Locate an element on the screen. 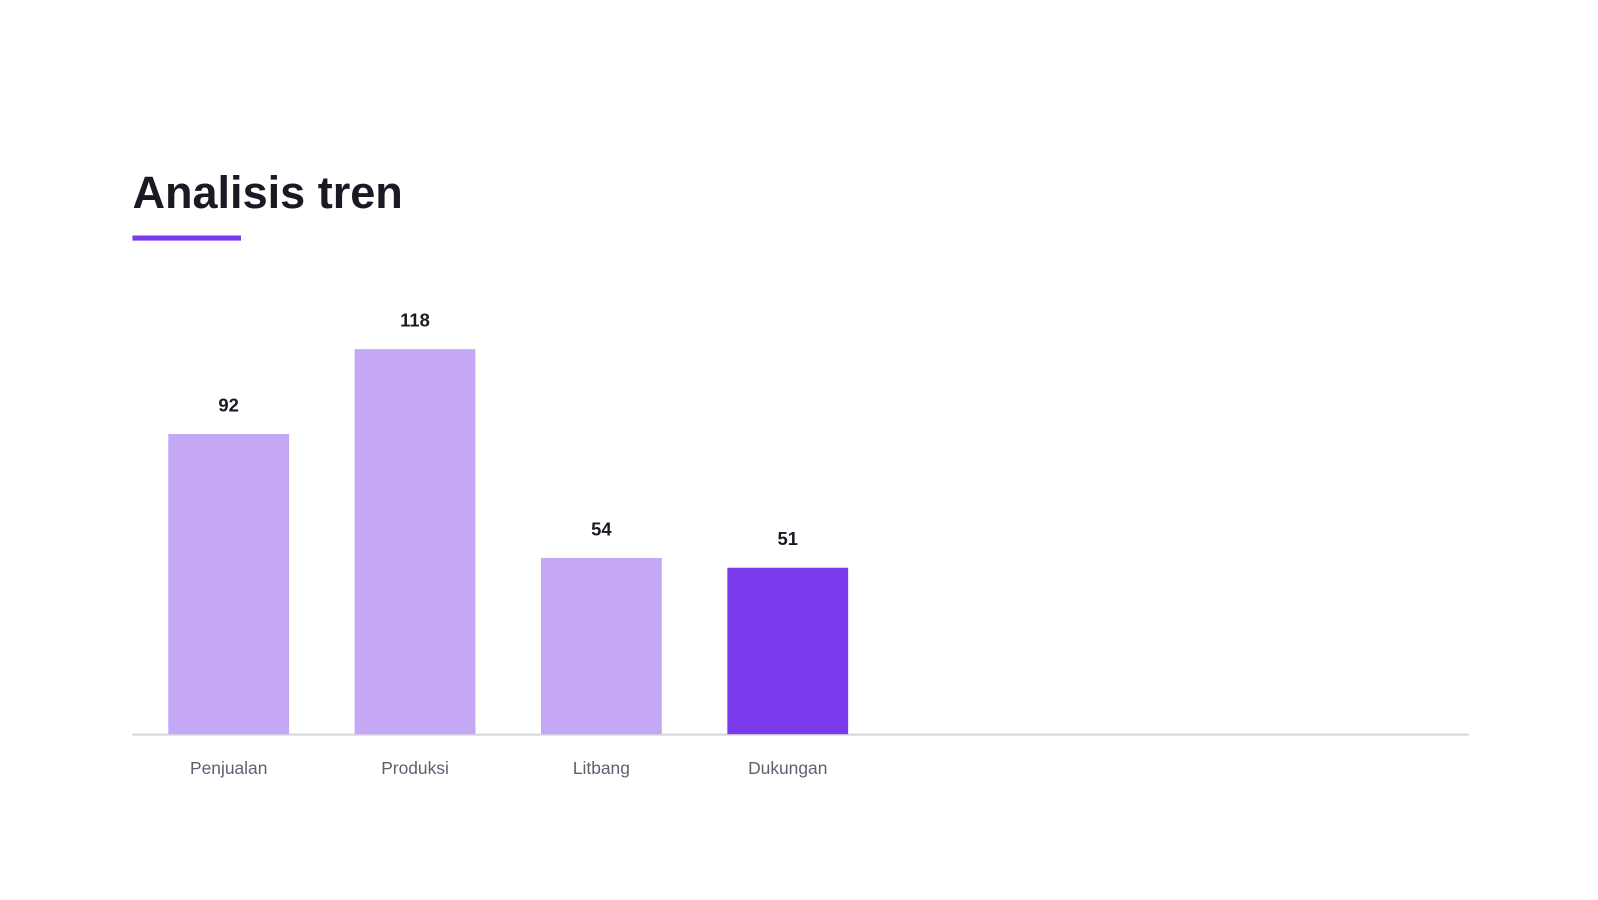 This screenshot has height=900, width=1598. x-tick-label: Dukungan is located at coordinates (787, 768).